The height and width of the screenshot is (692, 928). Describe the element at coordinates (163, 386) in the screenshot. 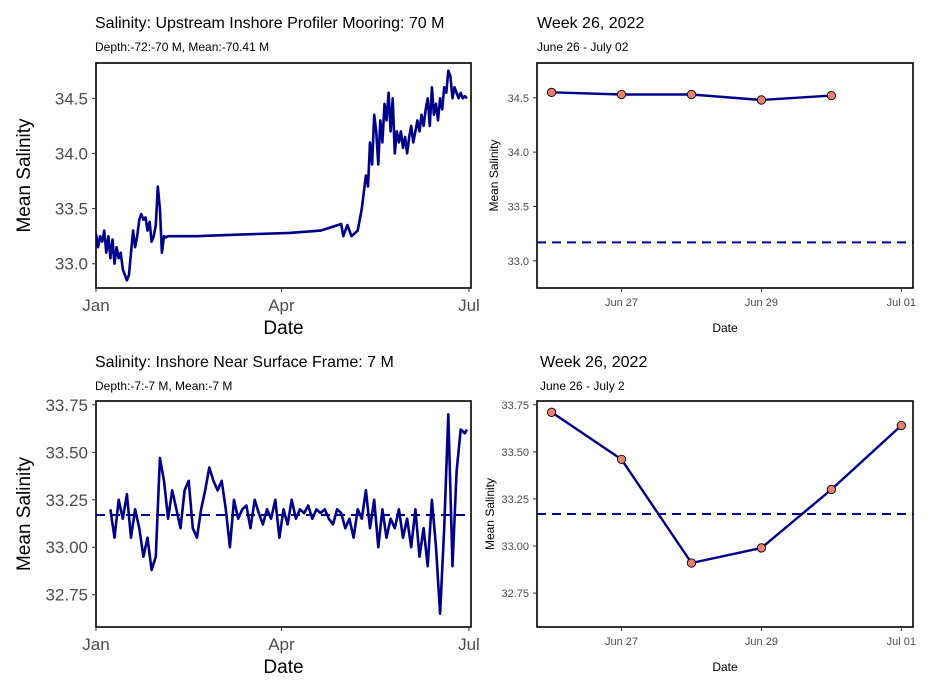

I see `chart-subtitle: Depth:-7:-7 M, Mean:-7 M` at that location.